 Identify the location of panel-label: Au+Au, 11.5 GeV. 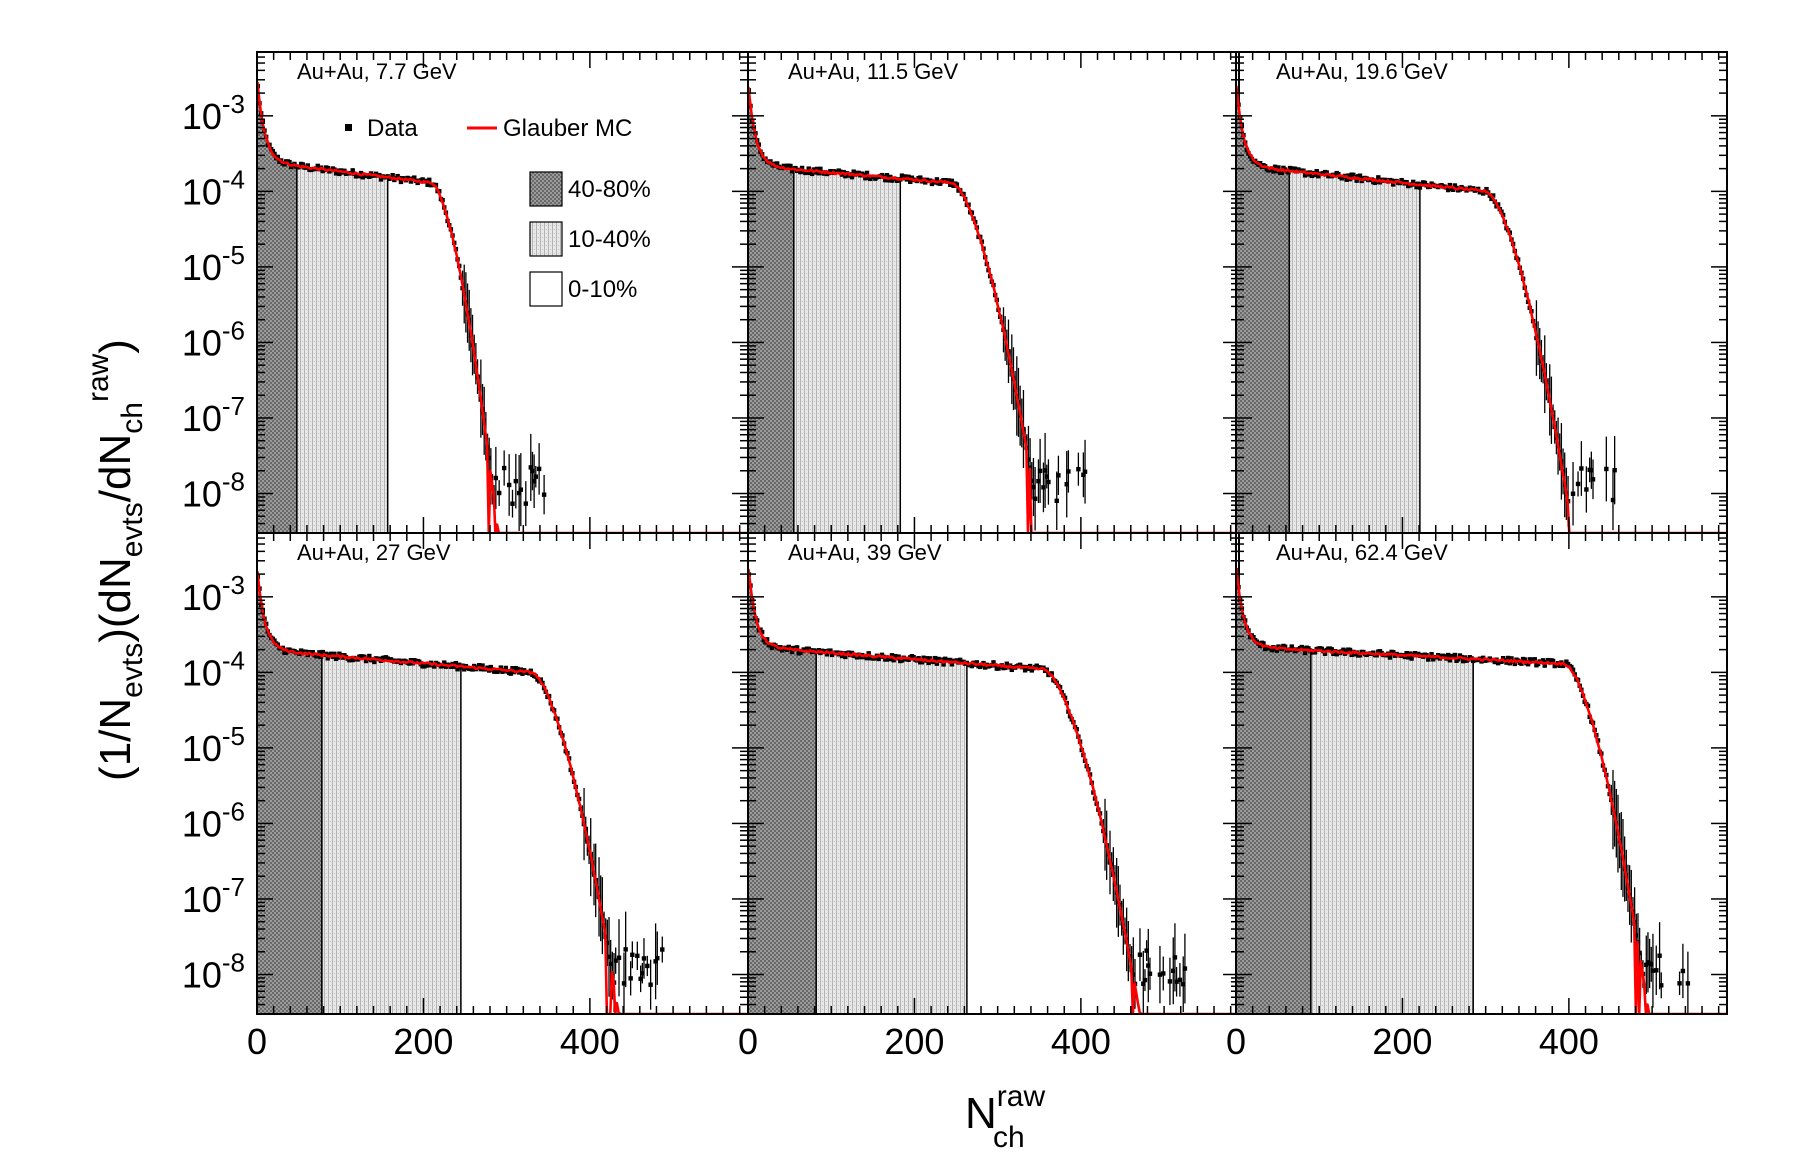
(873, 71).